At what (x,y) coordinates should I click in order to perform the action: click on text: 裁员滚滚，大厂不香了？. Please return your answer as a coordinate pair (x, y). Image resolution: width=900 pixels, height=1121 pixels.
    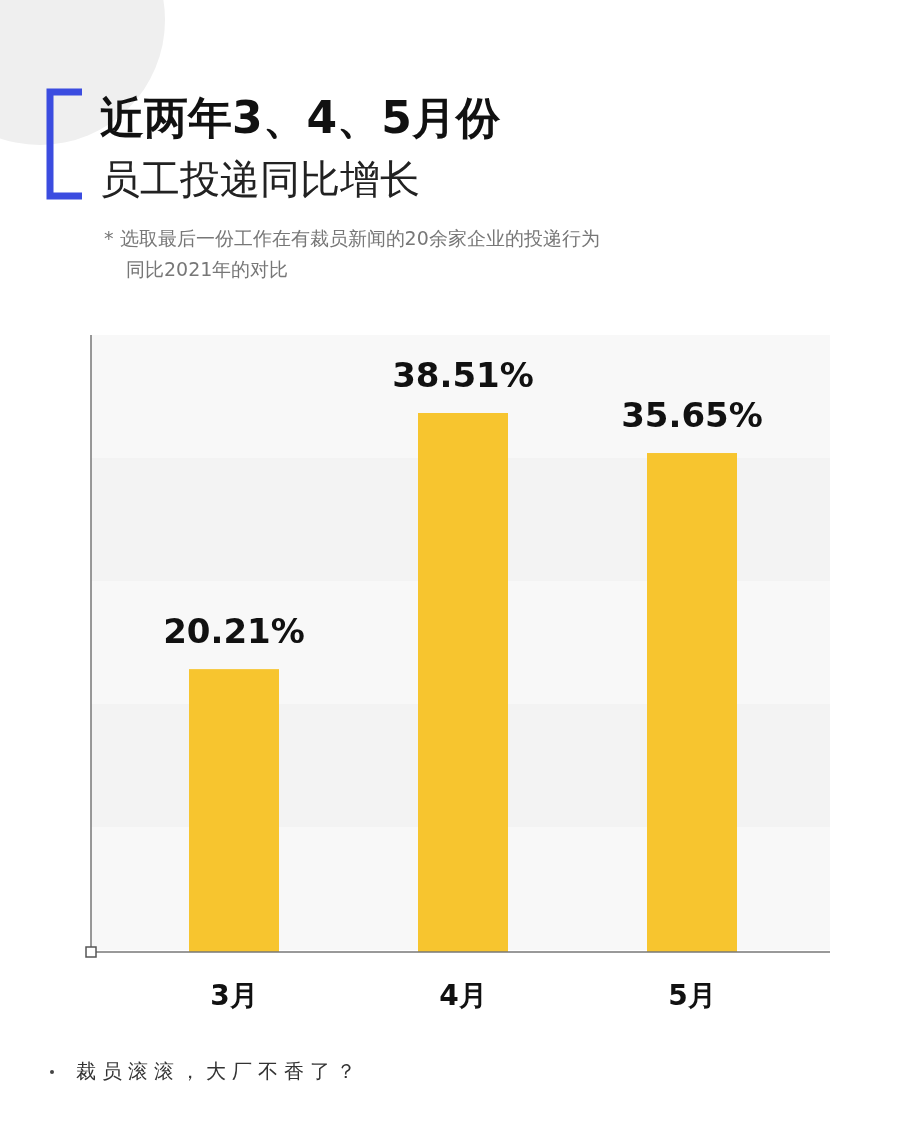
    Looking at the image, I should click on (219, 1071).